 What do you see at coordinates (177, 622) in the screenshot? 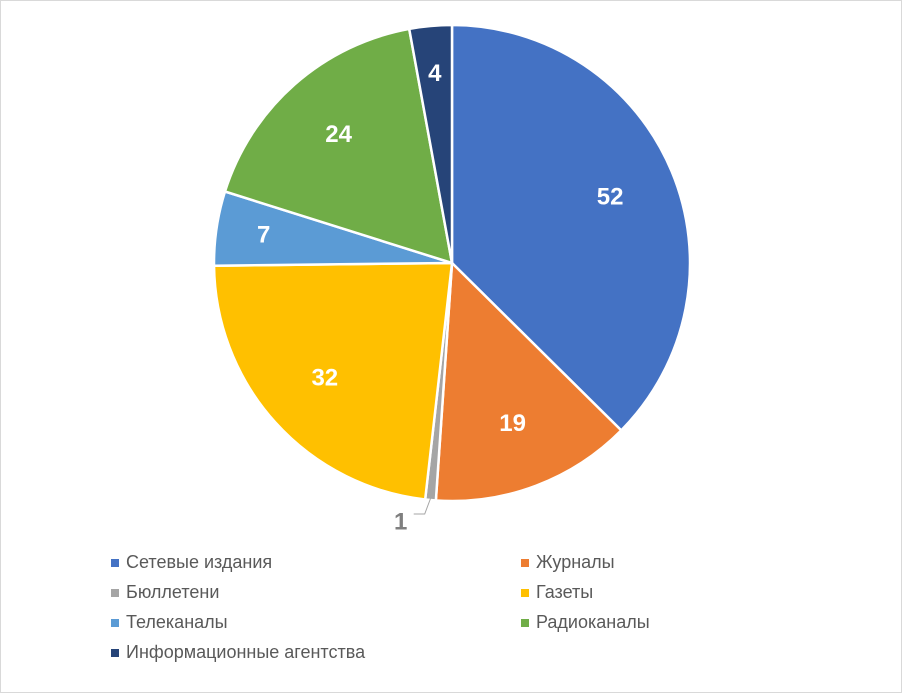
I see `legend-label-5: Телеканалы` at bounding box center [177, 622].